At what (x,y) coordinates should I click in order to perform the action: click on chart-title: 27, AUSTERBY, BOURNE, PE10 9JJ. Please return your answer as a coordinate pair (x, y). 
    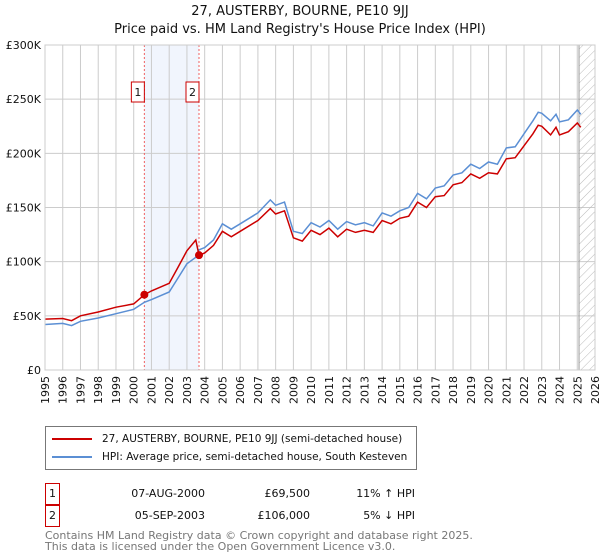
    Looking at the image, I should click on (300, 11).